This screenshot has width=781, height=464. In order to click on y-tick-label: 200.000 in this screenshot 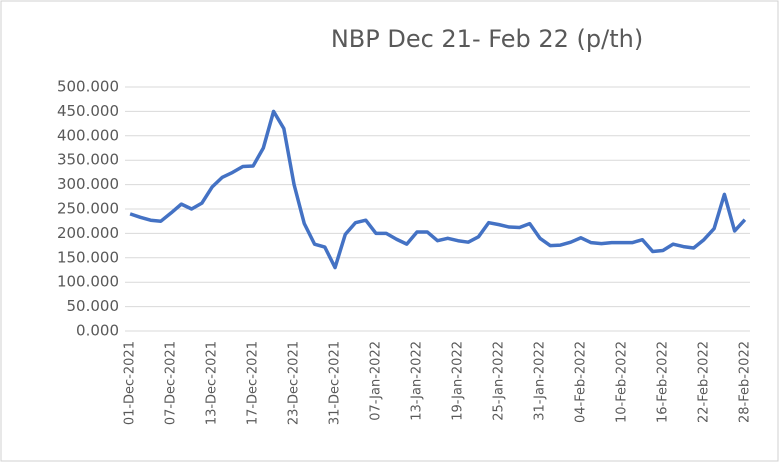, I will do `click(88, 233)`.